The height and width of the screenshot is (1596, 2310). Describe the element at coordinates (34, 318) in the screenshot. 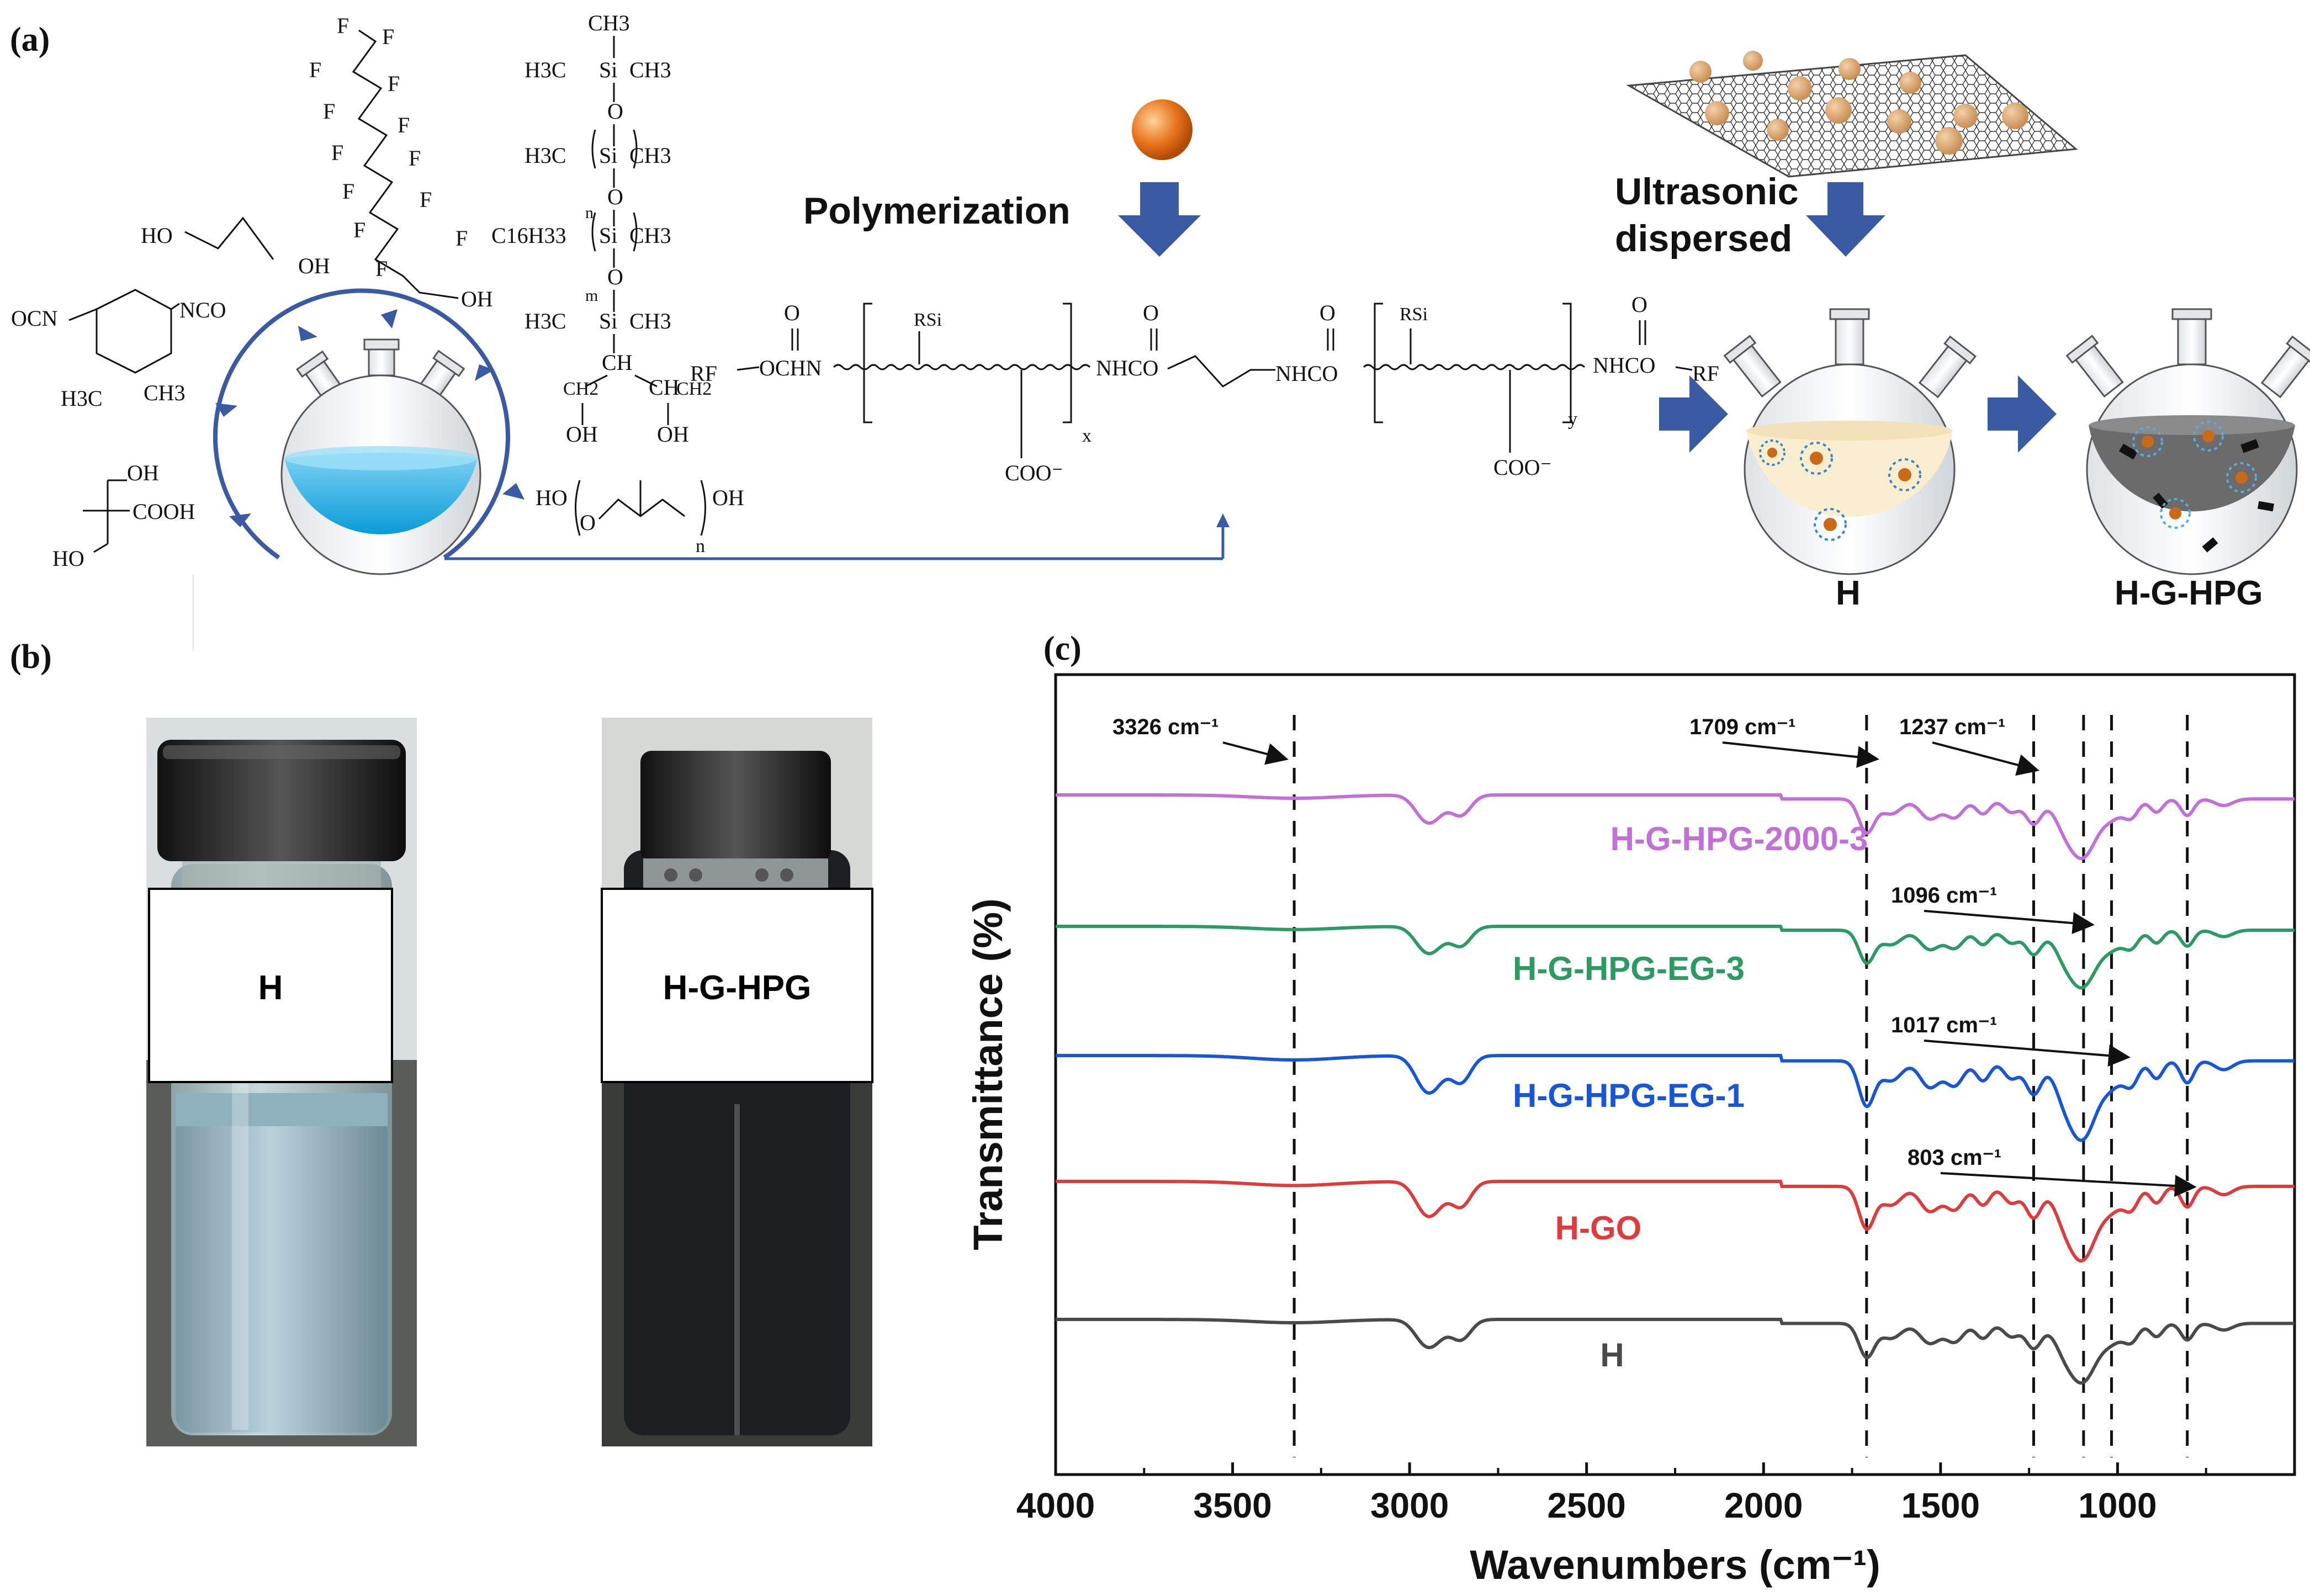

I see `svg-text: OCN` at that location.